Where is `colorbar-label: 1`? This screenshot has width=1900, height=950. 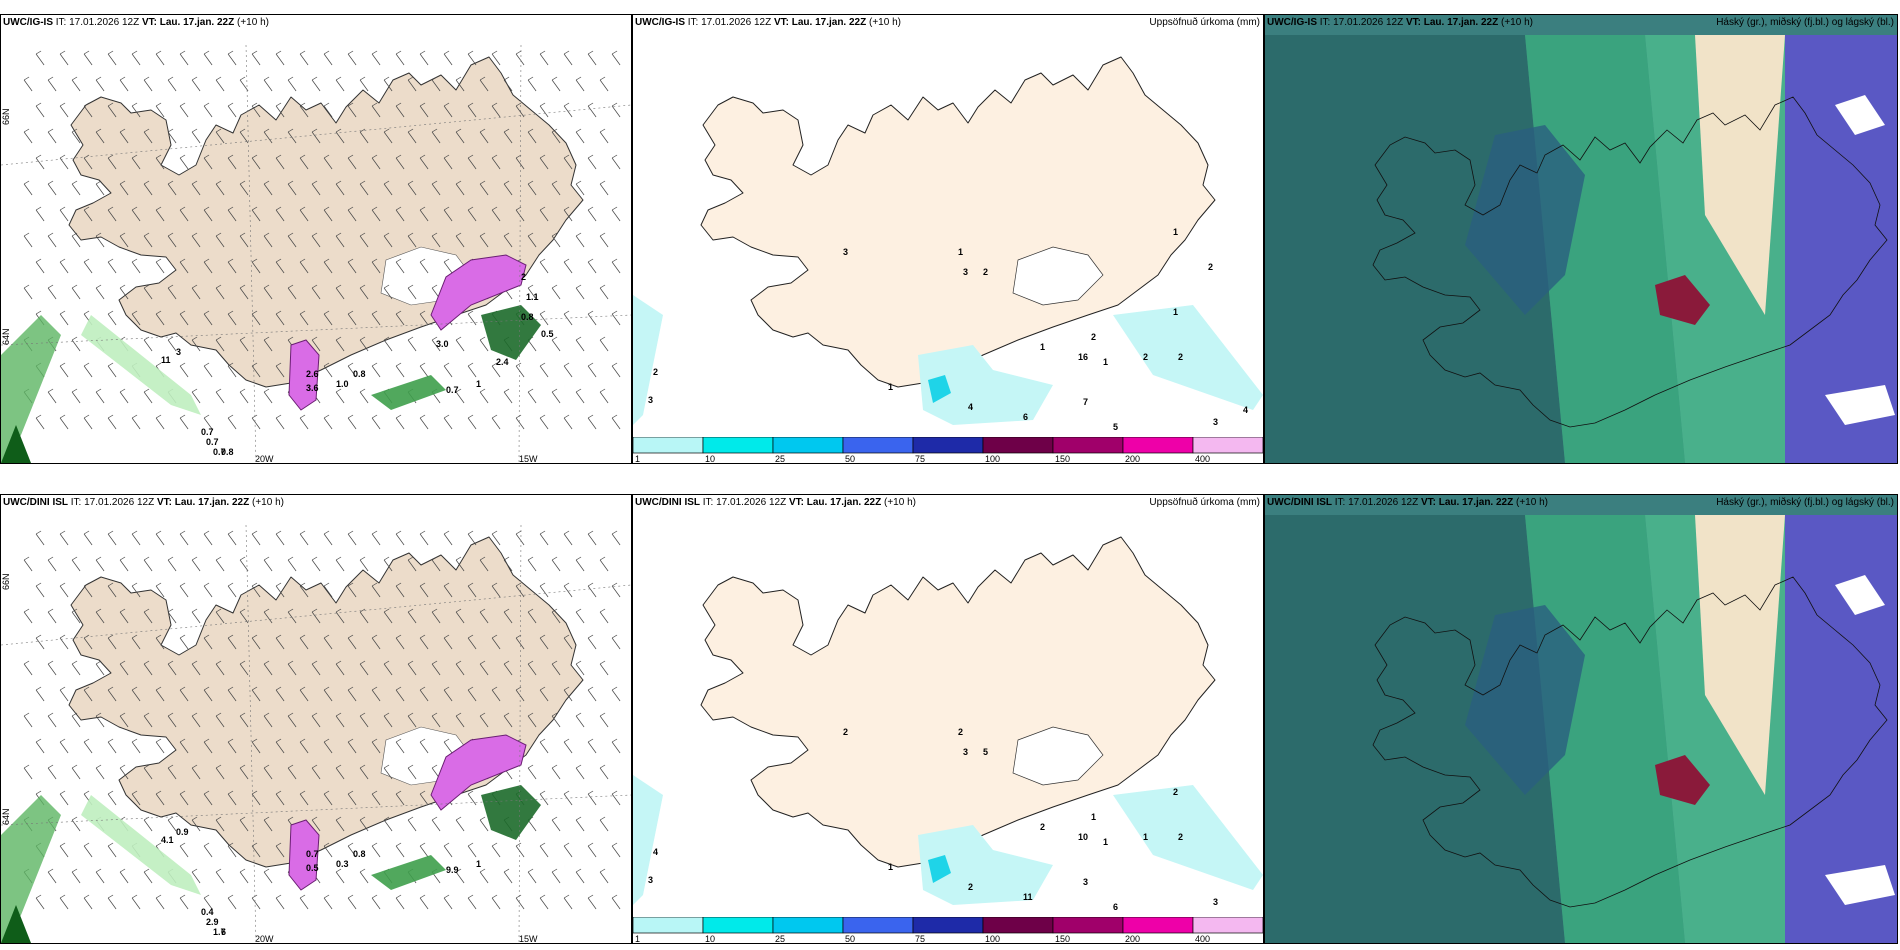
colorbar-label: 1 is located at coordinates (637, 938).